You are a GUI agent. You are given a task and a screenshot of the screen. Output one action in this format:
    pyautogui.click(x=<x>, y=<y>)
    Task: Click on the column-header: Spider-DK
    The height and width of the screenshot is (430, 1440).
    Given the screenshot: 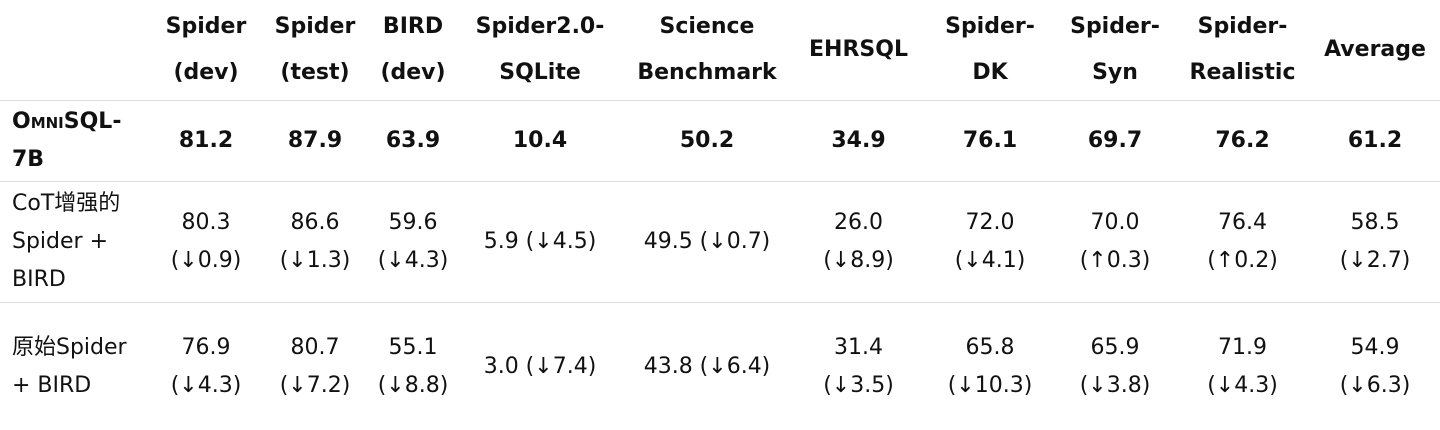 What is the action you would take?
    pyautogui.click(x=990, y=50)
    